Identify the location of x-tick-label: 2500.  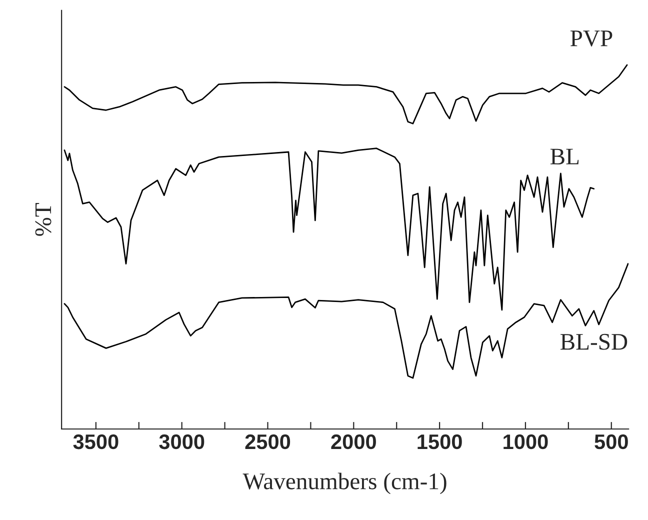
(267, 442).